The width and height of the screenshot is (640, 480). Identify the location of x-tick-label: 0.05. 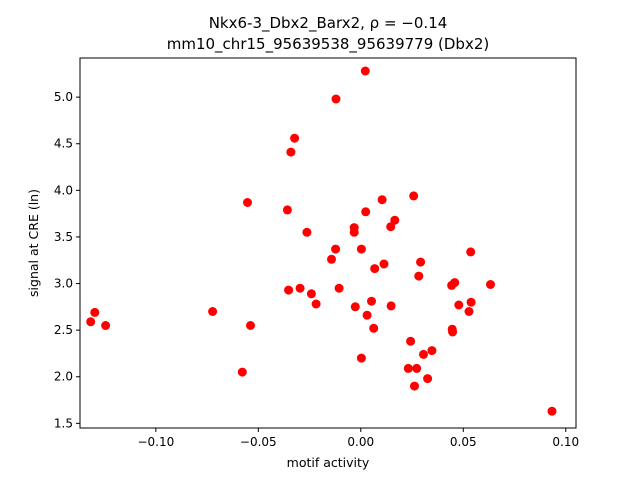
(463, 442).